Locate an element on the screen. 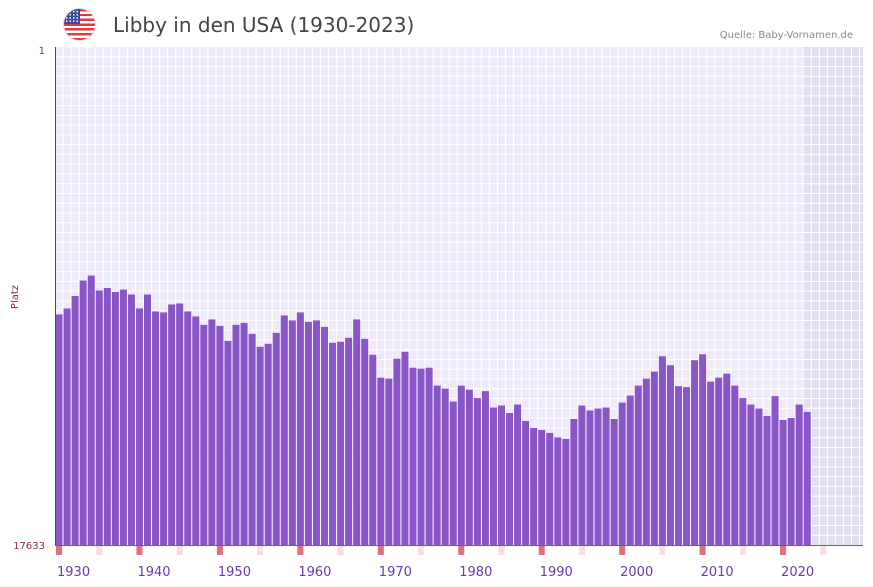 This screenshot has width=873, height=587. bar-2016: 2016 is located at coordinates (751, 474).